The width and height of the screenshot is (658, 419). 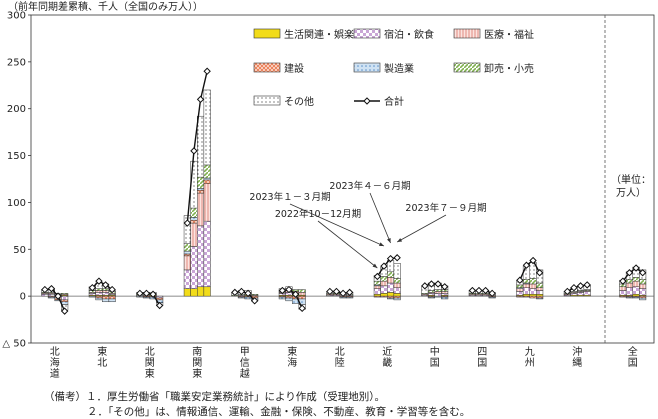 What do you see at coordinates (367, 67) in the screenshot?
I see `legend-swatch-seizo` at bounding box center [367, 67].